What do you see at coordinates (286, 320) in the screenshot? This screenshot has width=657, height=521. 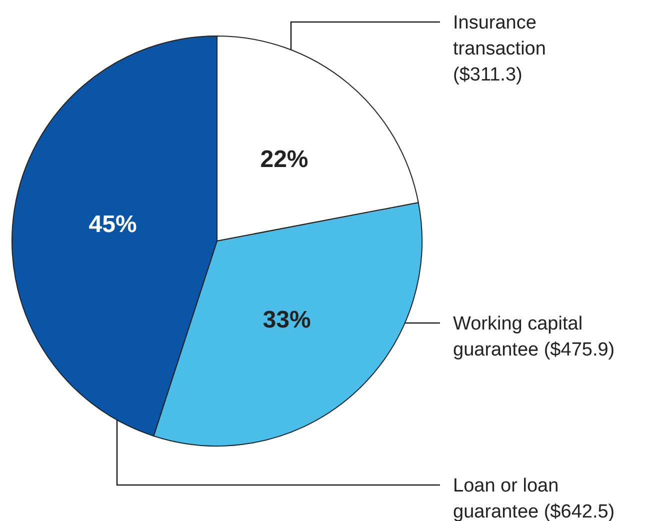 I see `data-label: 33%` at bounding box center [286, 320].